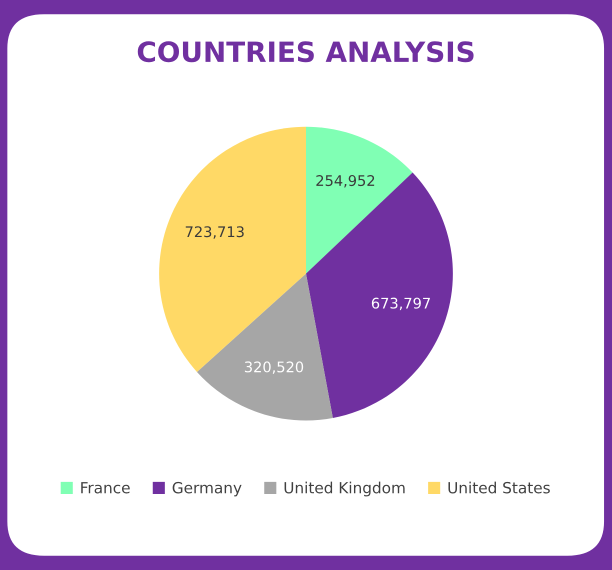 Image resolution: width=612 pixels, height=570 pixels. What do you see at coordinates (499, 488) in the screenshot?
I see `legend-label: United States` at bounding box center [499, 488].